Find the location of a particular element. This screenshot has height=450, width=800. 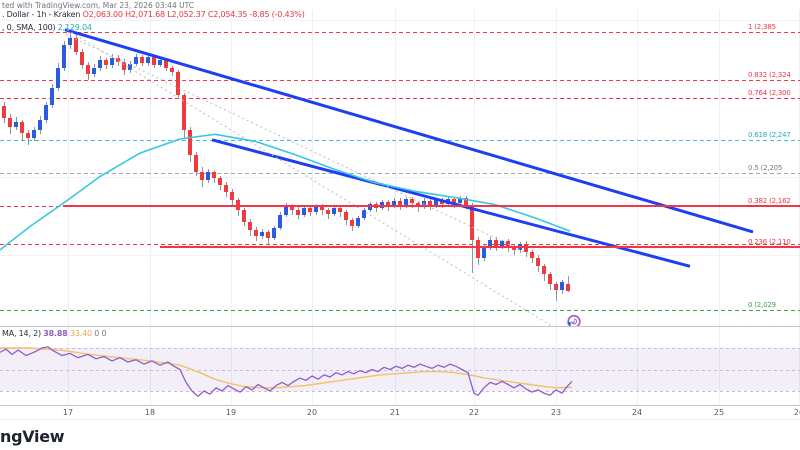

fib-level-label: 0.764 (2,300 is located at coordinates (769, 93).